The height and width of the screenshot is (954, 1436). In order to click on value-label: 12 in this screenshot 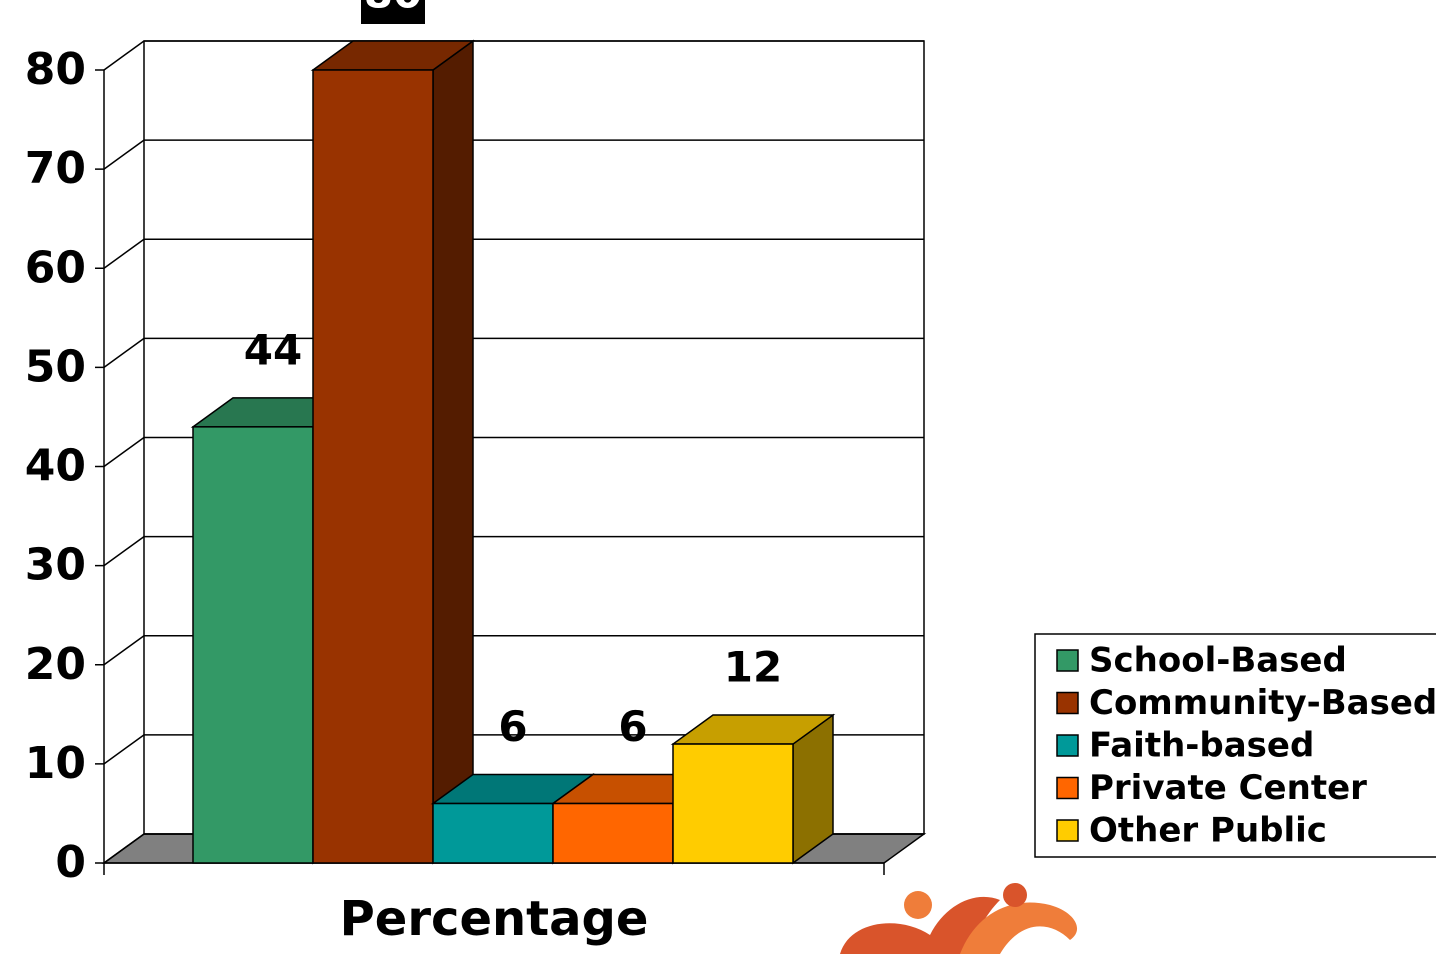, I will do `click(753, 667)`.